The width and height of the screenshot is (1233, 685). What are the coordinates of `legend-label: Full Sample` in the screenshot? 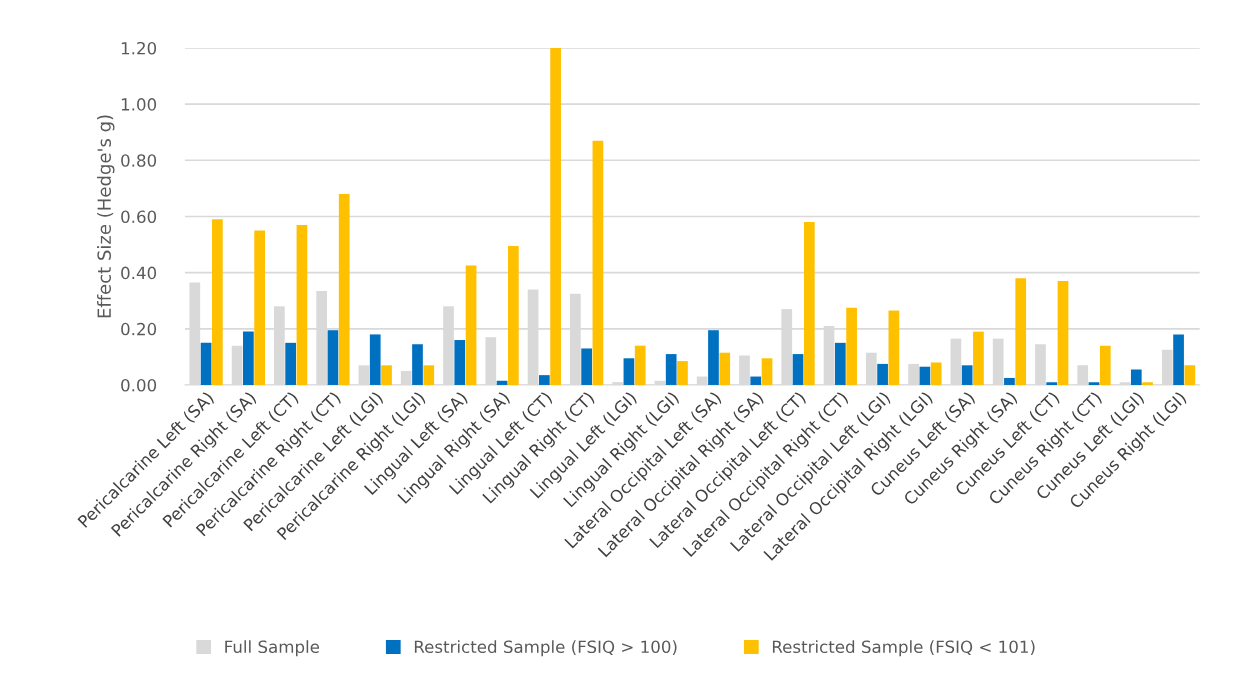 It's located at (272, 648).